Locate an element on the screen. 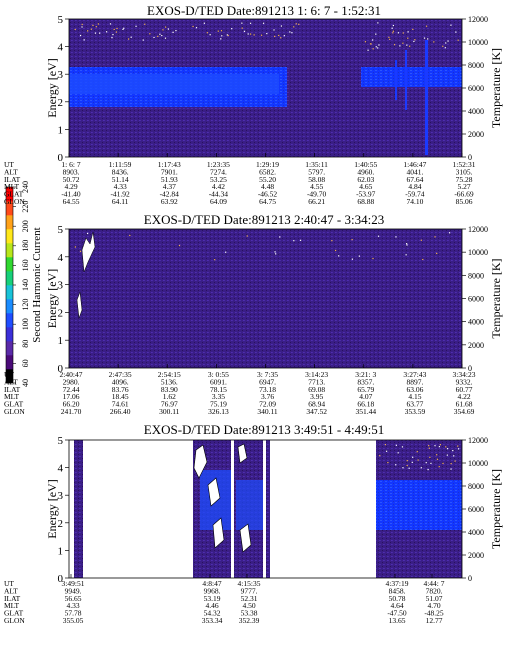  ephemeris-row-label: ILAT is located at coordinates (12, 389).